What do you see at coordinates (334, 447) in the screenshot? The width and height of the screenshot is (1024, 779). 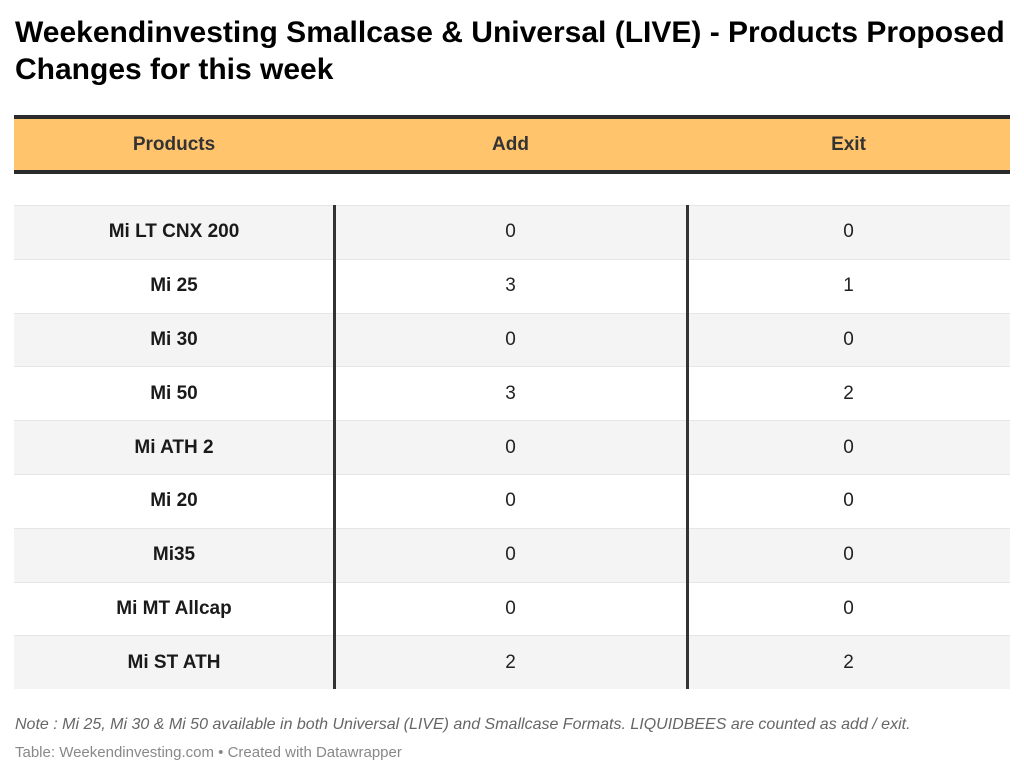 I see `column-divider-products` at bounding box center [334, 447].